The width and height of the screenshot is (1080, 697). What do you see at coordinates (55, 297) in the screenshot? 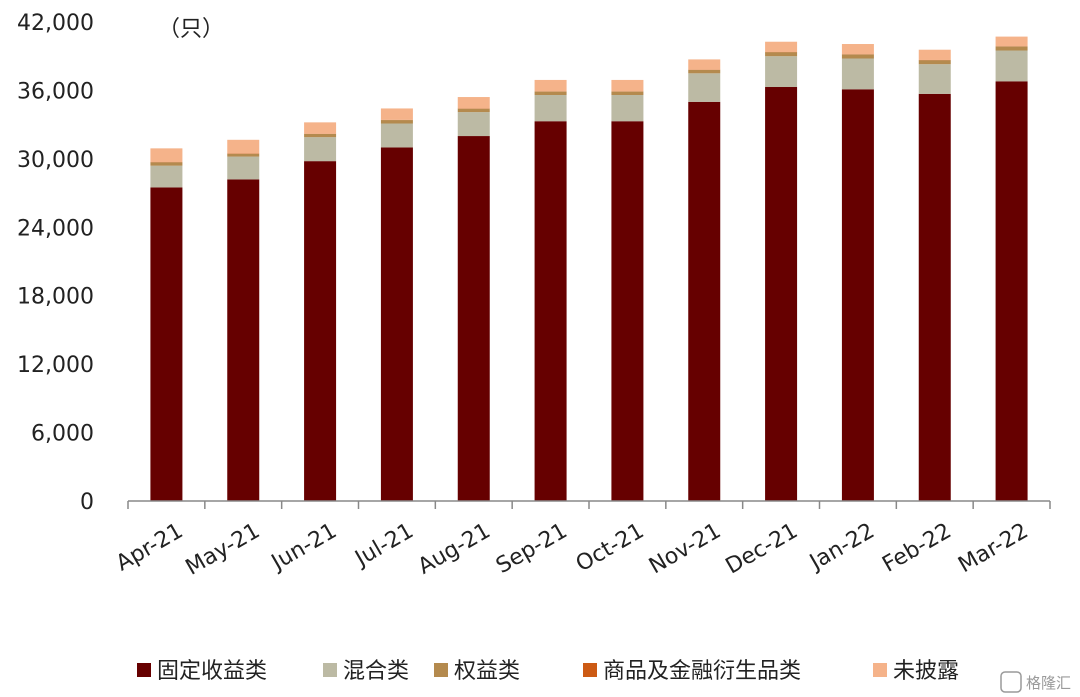
I see `y-tick-label: 18,000` at bounding box center [55, 297].